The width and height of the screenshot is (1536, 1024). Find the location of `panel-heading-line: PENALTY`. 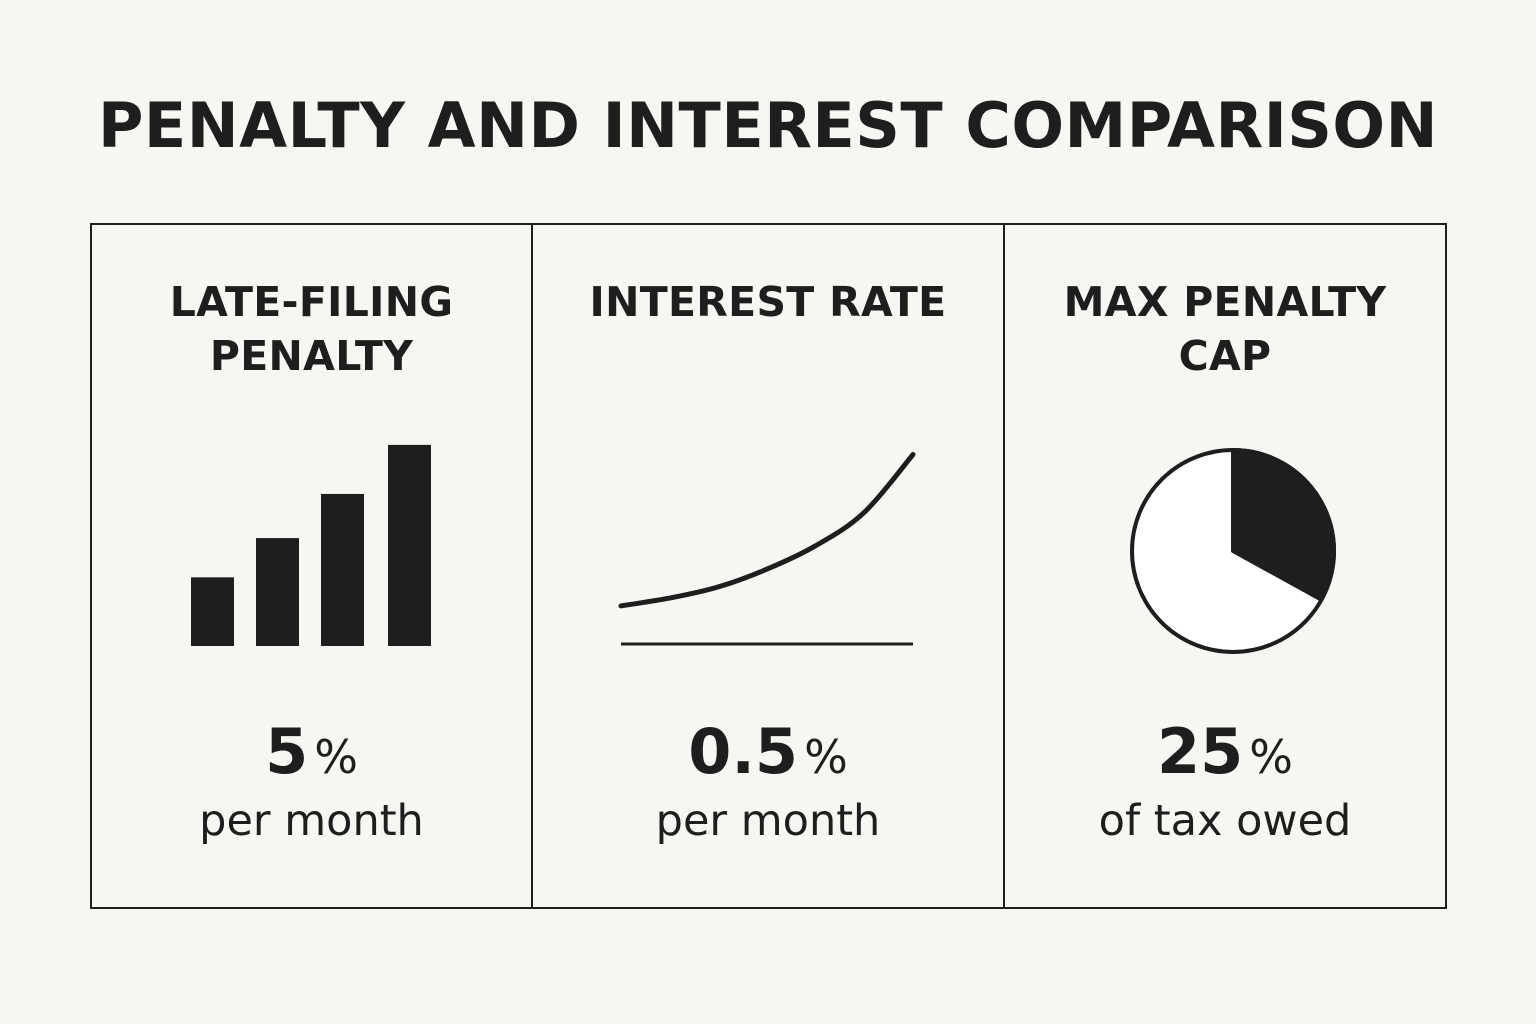

panel-heading-line: PENALTY is located at coordinates (311, 356).